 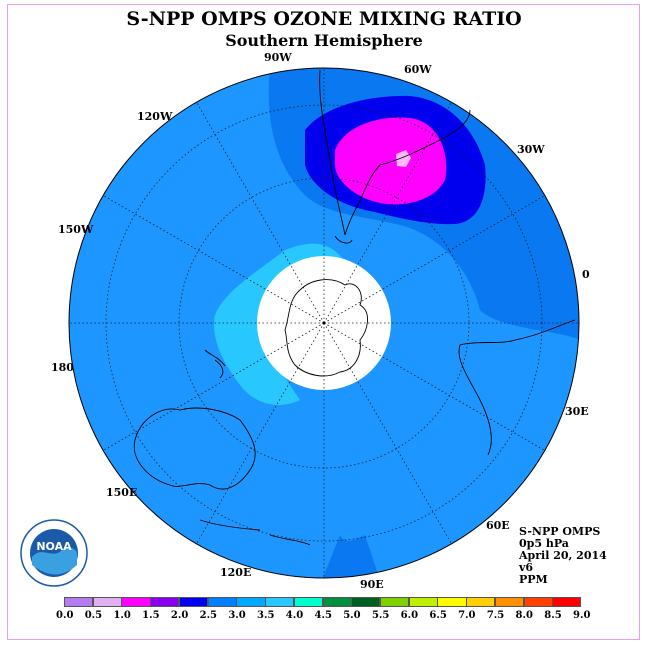 What do you see at coordinates (524, 615) in the screenshot?
I see `colorbar-tick-label: 8.0` at bounding box center [524, 615].